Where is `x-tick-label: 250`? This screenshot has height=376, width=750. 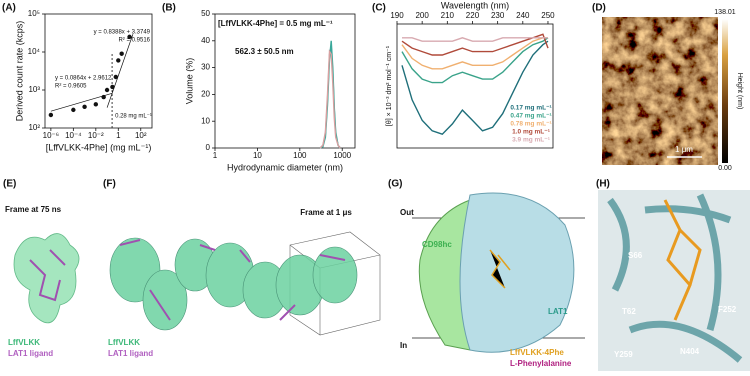 x-tick-label: 250 is located at coordinates (548, 15).